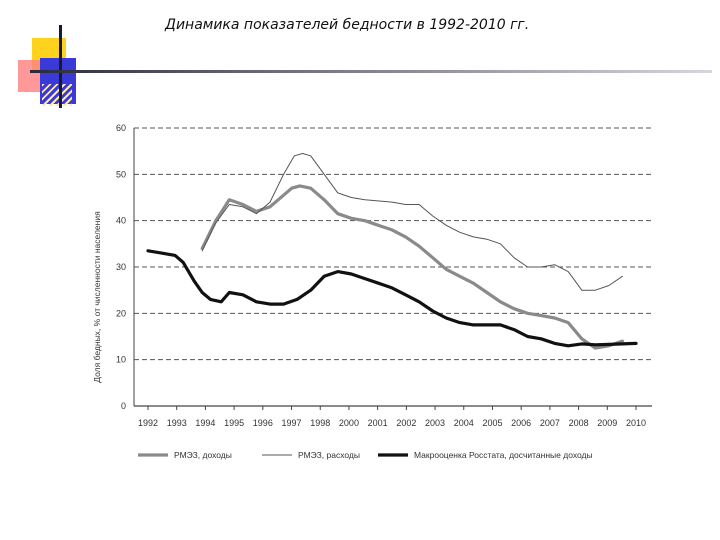 The height and width of the screenshot is (540, 720). What do you see at coordinates (521, 423) in the screenshot?
I see `x-tick-label: 2006` at bounding box center [521, 423].